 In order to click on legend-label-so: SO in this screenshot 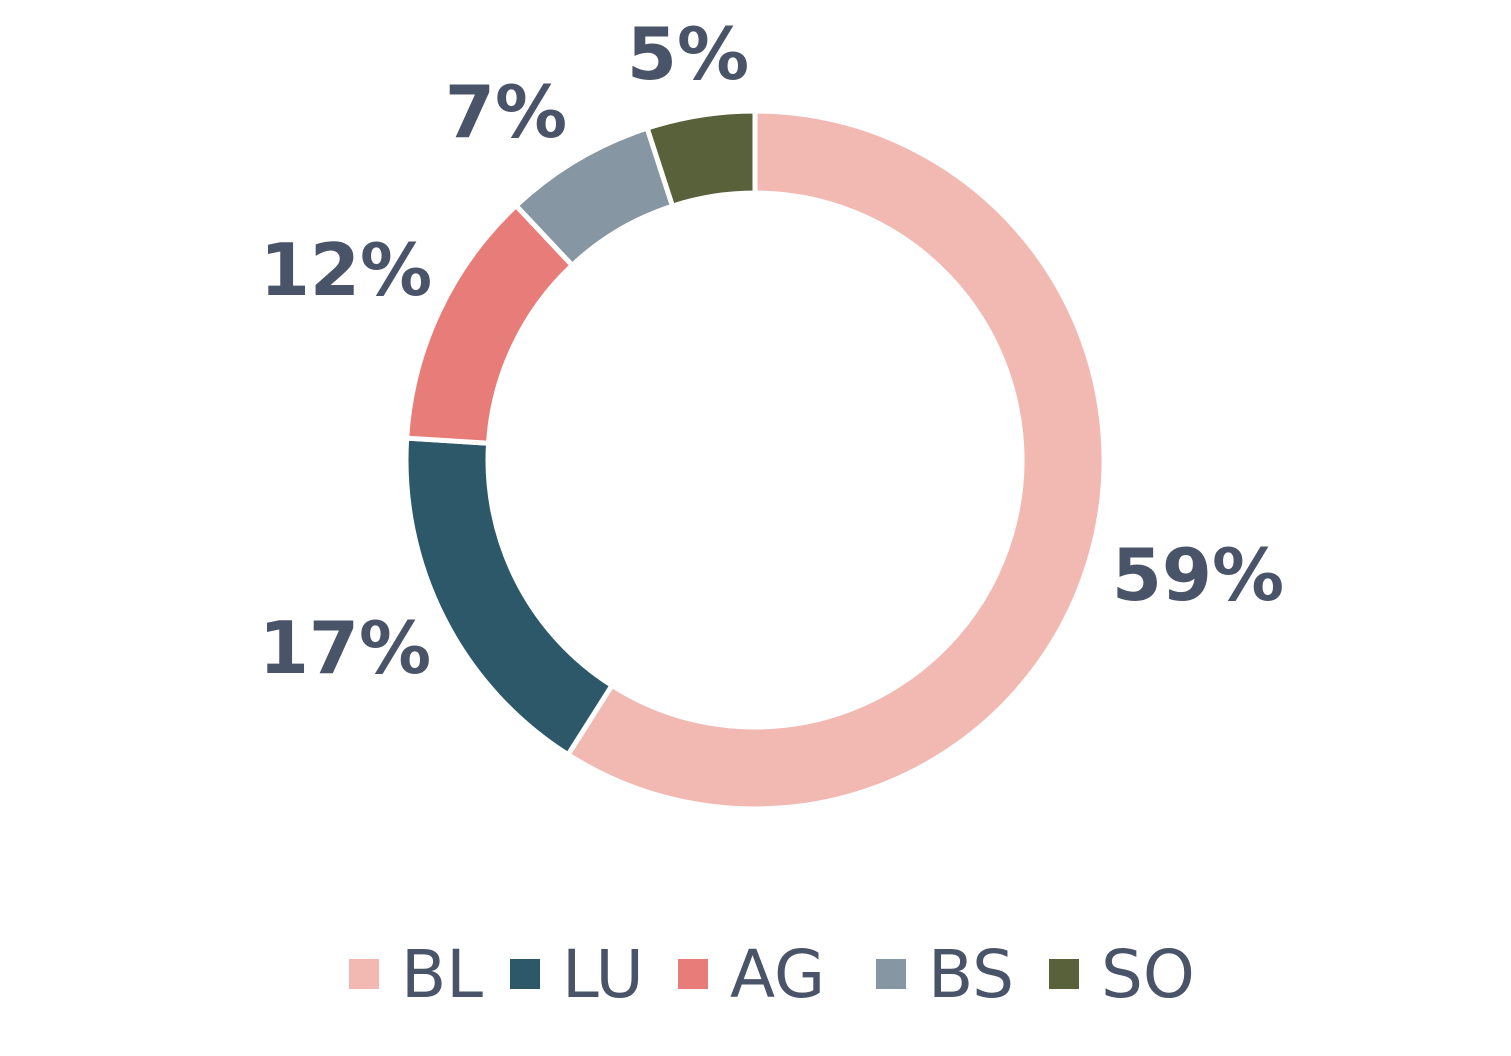, I will do `click(1148, 974)`.